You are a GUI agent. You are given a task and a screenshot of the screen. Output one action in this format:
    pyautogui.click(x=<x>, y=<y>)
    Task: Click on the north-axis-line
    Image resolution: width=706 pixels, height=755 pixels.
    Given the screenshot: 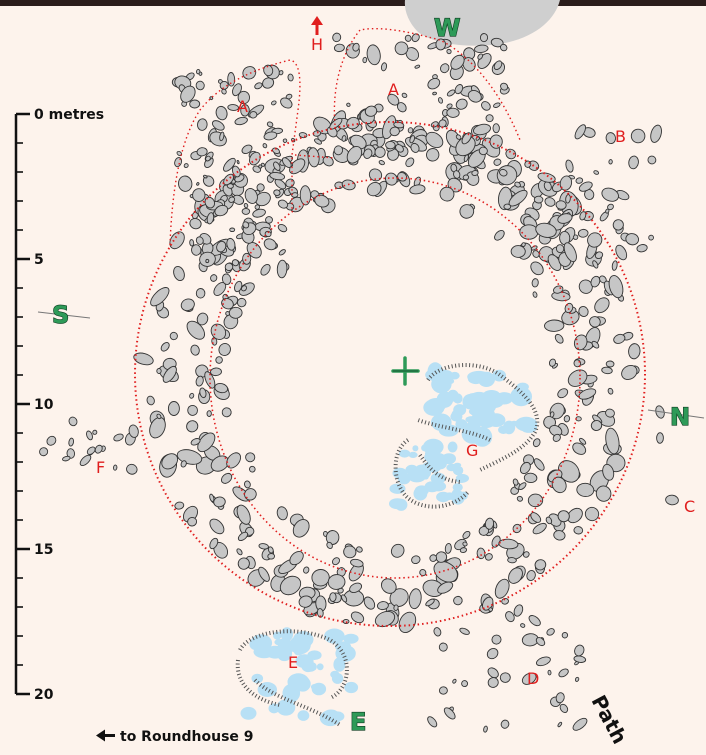 What is the action you would take?
    pyautogui.click(x=676, y=414)
    